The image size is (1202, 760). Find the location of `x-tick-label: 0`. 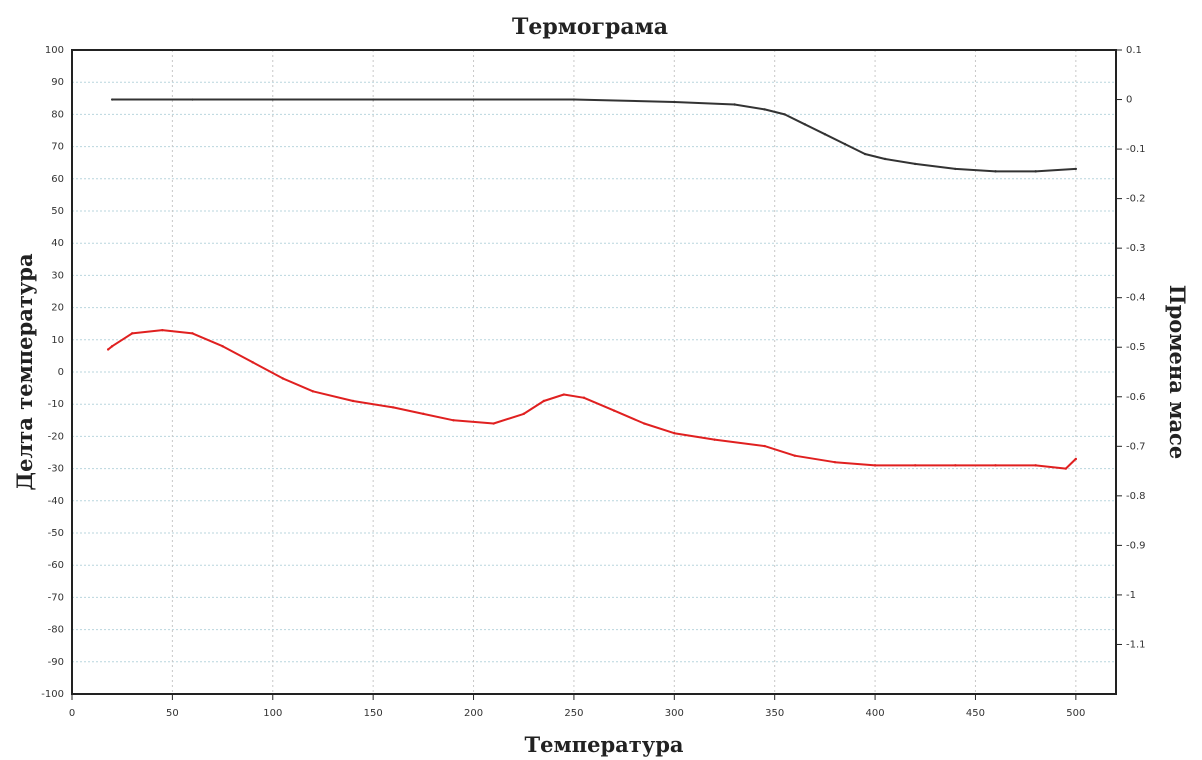

x-tick-label: 0 is located at coordinates (72, 713).